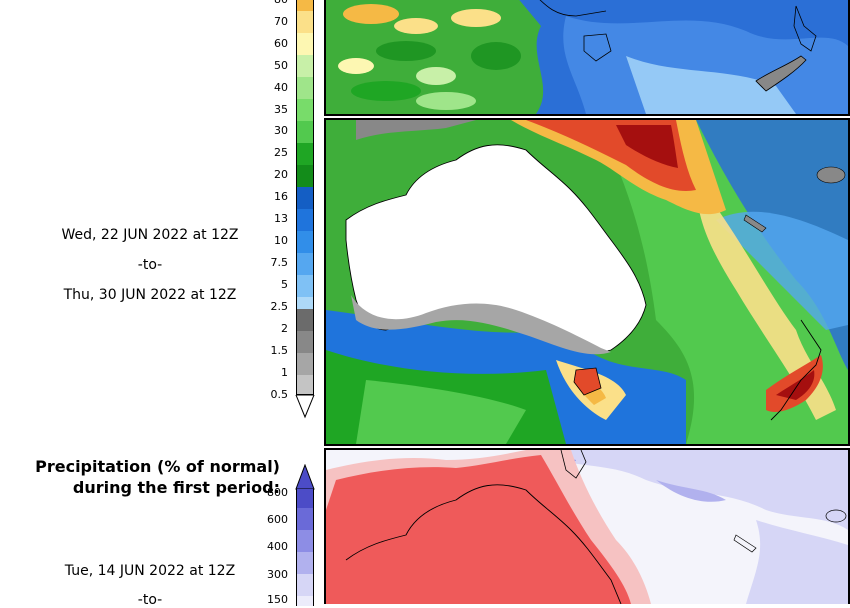  I want to click on colorbar-label: 60, so click(281, 43).